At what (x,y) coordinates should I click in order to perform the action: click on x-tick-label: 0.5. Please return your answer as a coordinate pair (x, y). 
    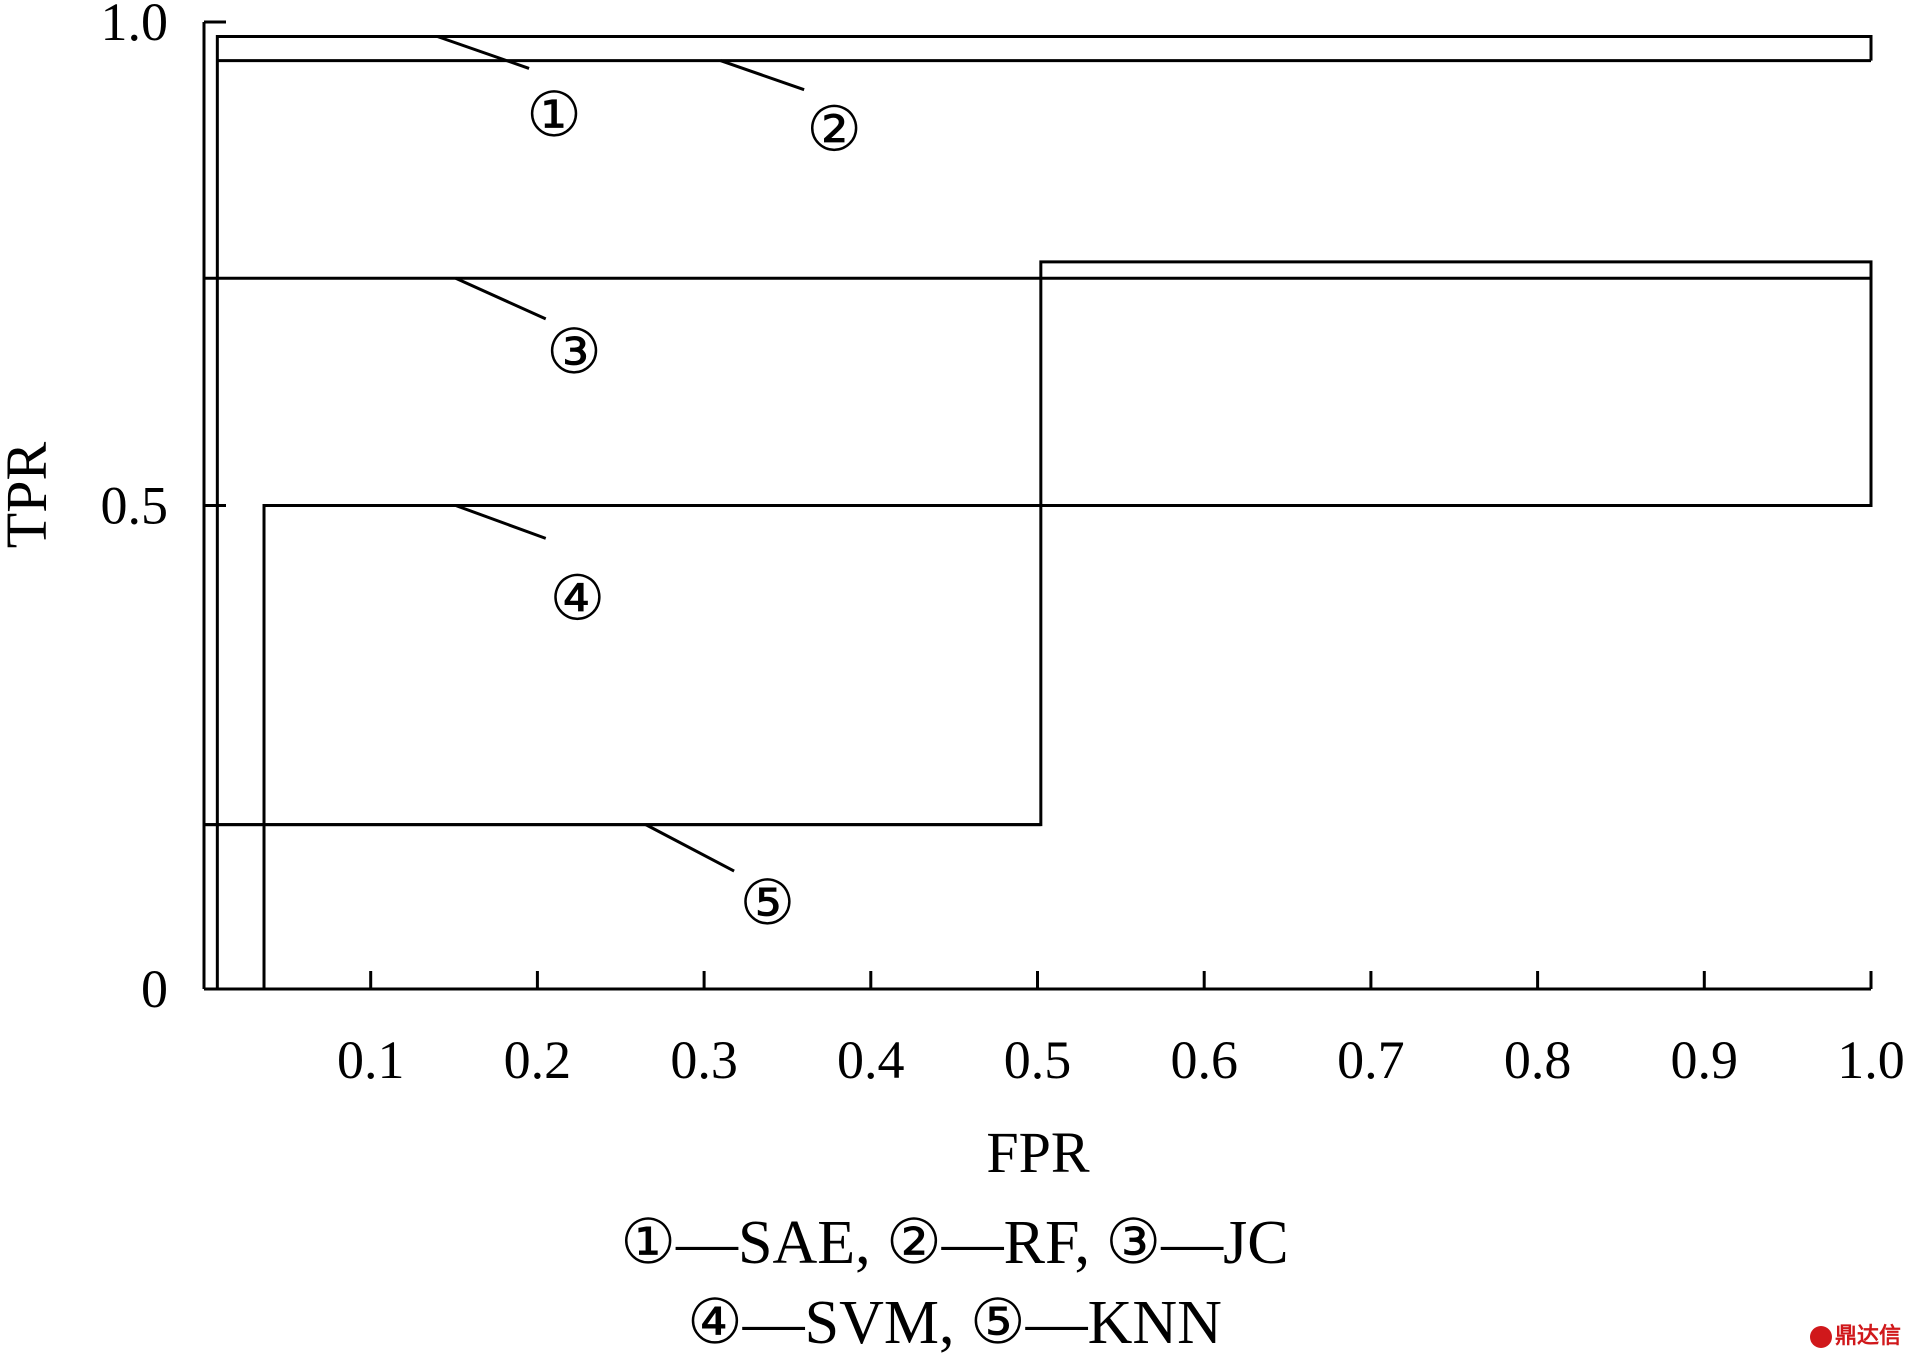
    Looking at the image, I should click on (1038, 1060).